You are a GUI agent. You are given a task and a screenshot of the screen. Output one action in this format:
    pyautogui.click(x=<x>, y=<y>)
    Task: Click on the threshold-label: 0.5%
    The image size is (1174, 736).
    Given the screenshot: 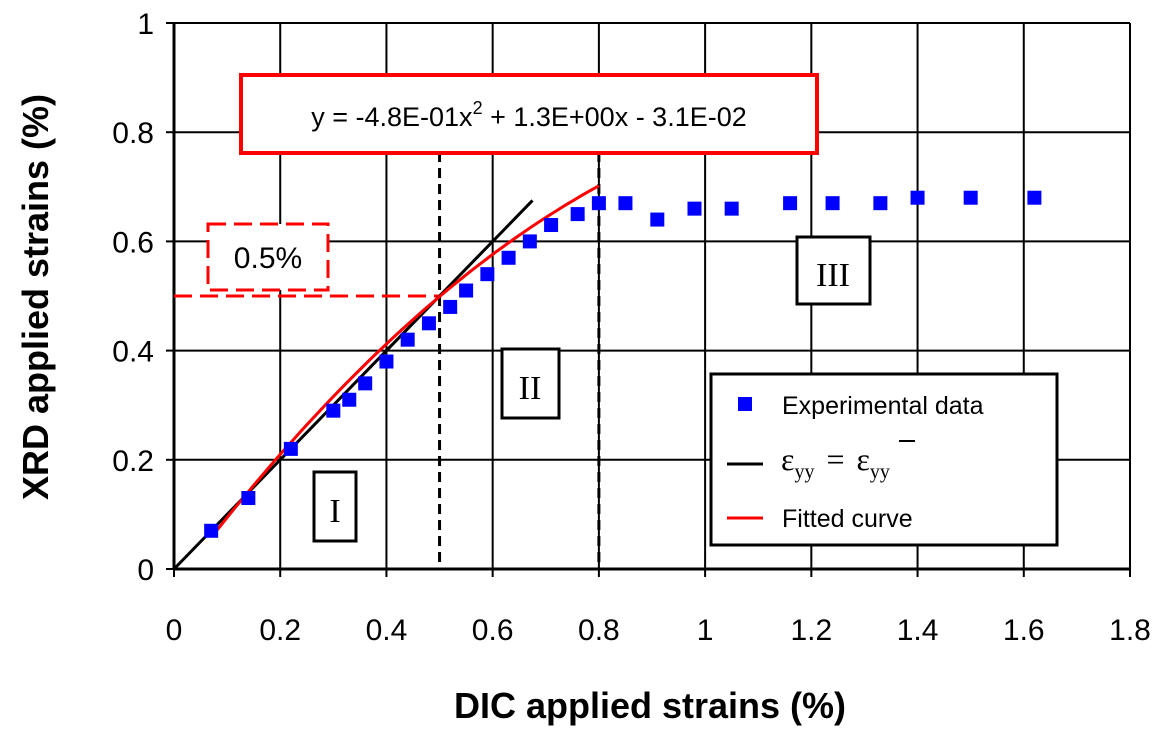 What is the action you would take?
    pyautogui.click(x=268, y=258)
    